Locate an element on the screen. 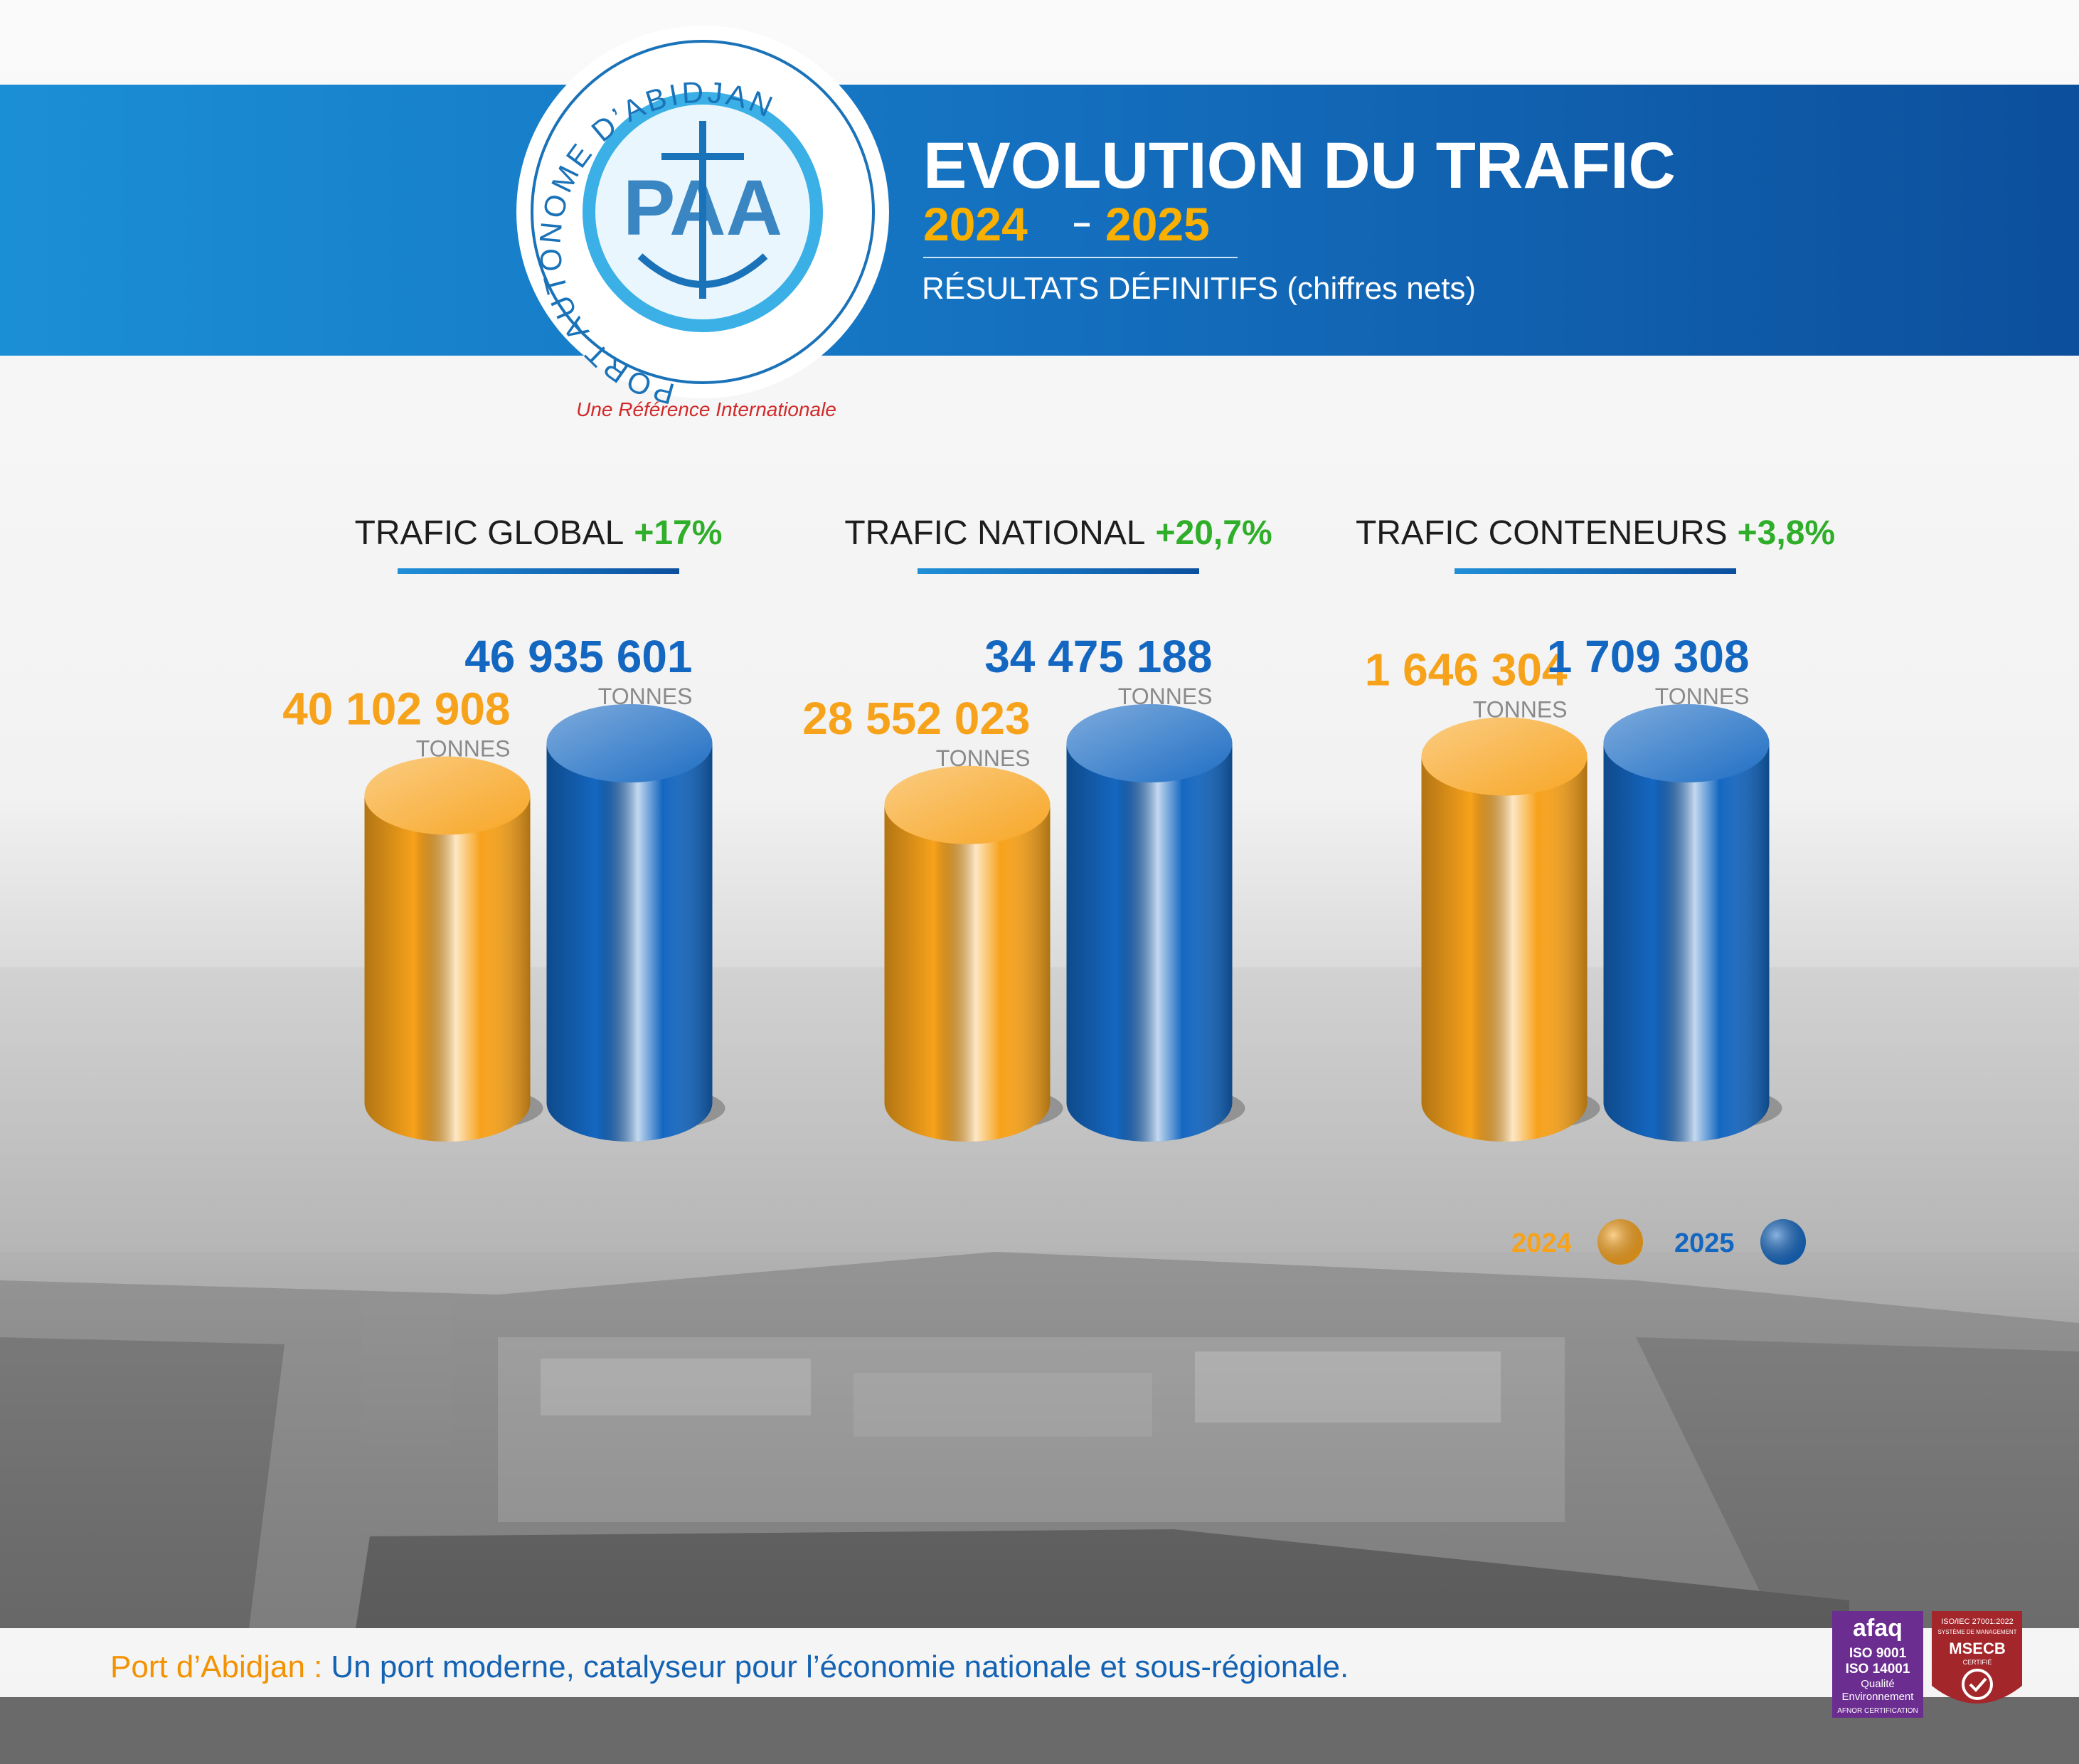  legend-label: 2024 is located at coordinates (1541, 1243).